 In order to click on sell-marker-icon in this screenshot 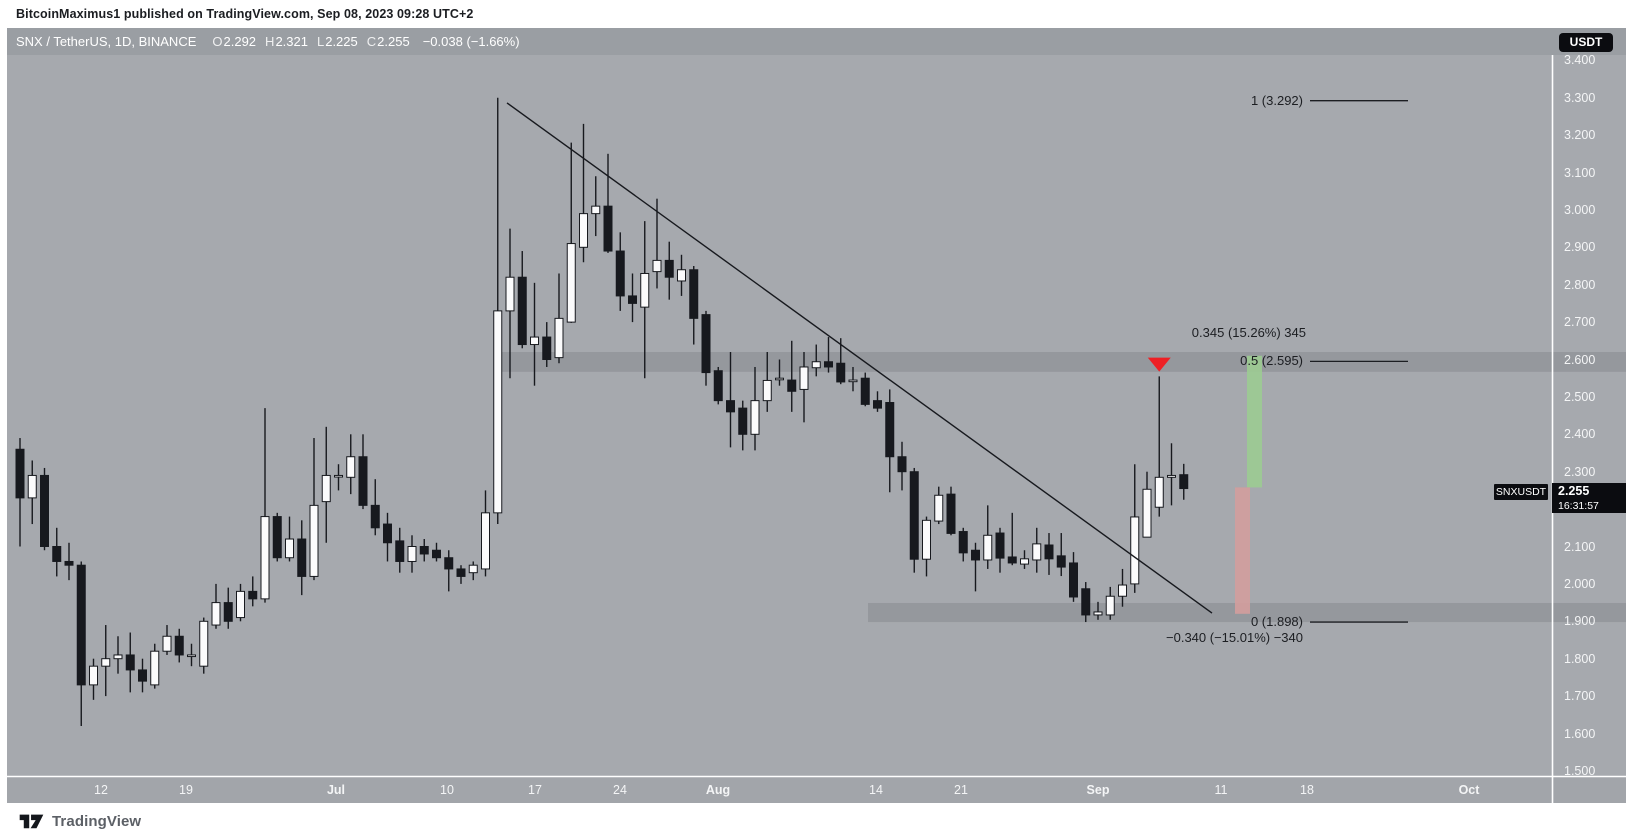, I will do `click(1159, 364)`.